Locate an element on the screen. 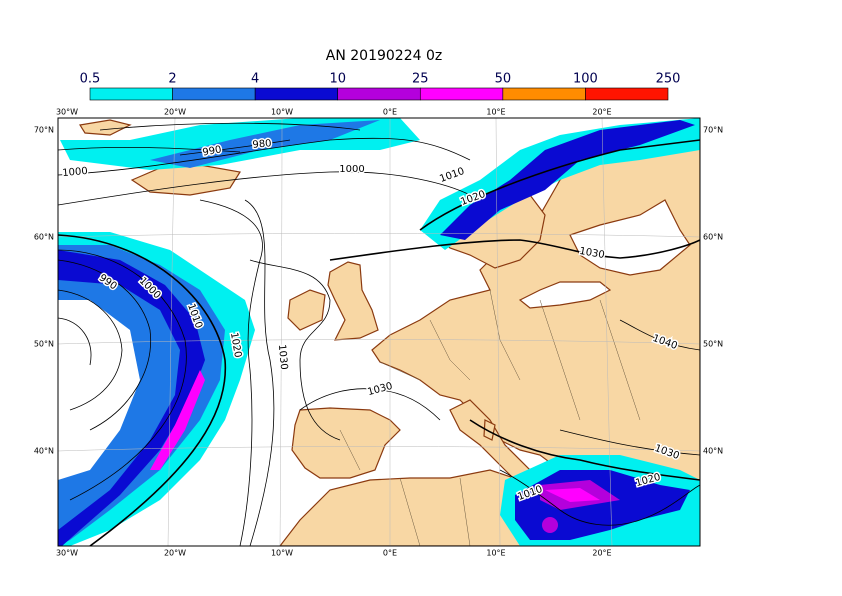 Image resolution: width=842 pixels, height=596 pixels. isobar-label: 990 is located at coordinates (212, 151).